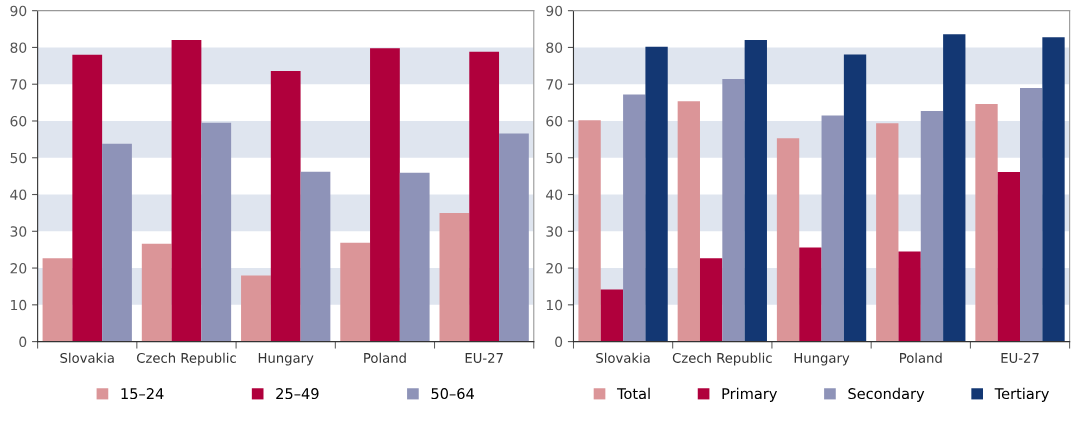 Image resolution: width=1075 pixels, height=427 pixels. What do you see at coordinates (633, 393) in the screenshot?
I see `legend-label: Total` at bounding box center [633, 393].